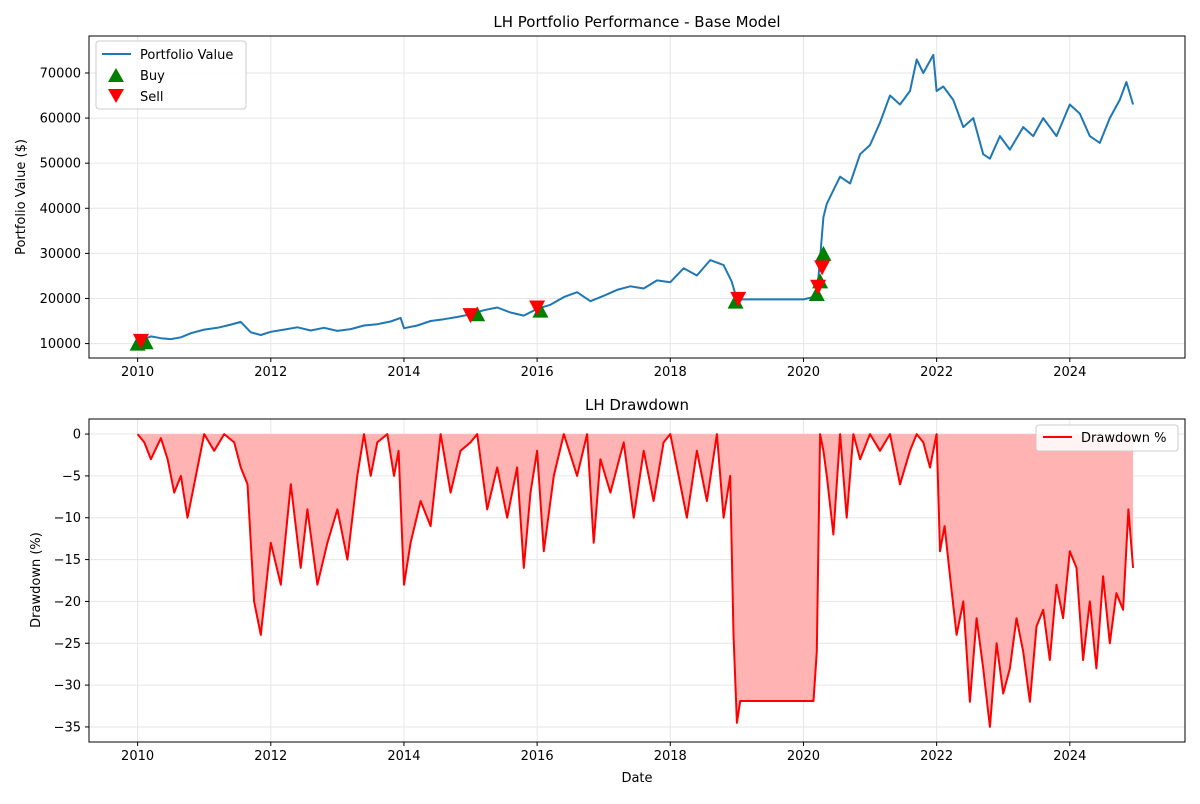  Describe the element at coordinates (603, 753) in the screenshot. I see `bottom-x-ticks: 2010 2012 2014 2016 2018 2020 2022 2024` at that location.